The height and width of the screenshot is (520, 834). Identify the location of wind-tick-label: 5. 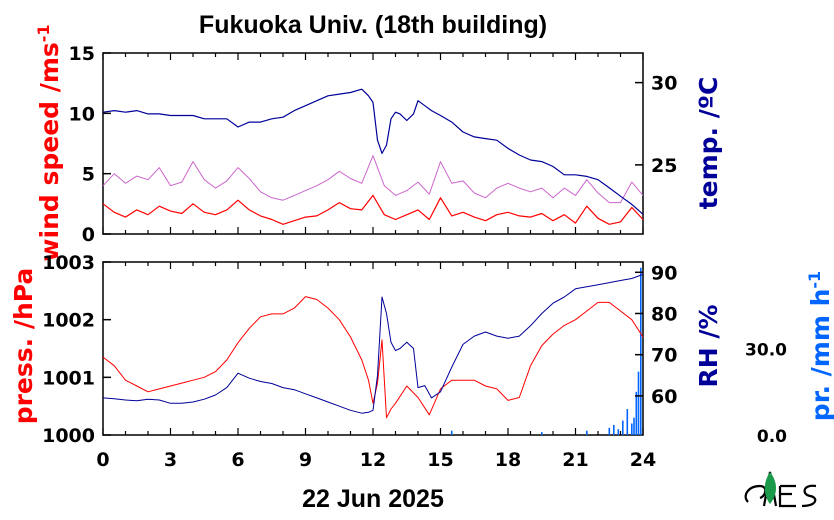
(88, 175).